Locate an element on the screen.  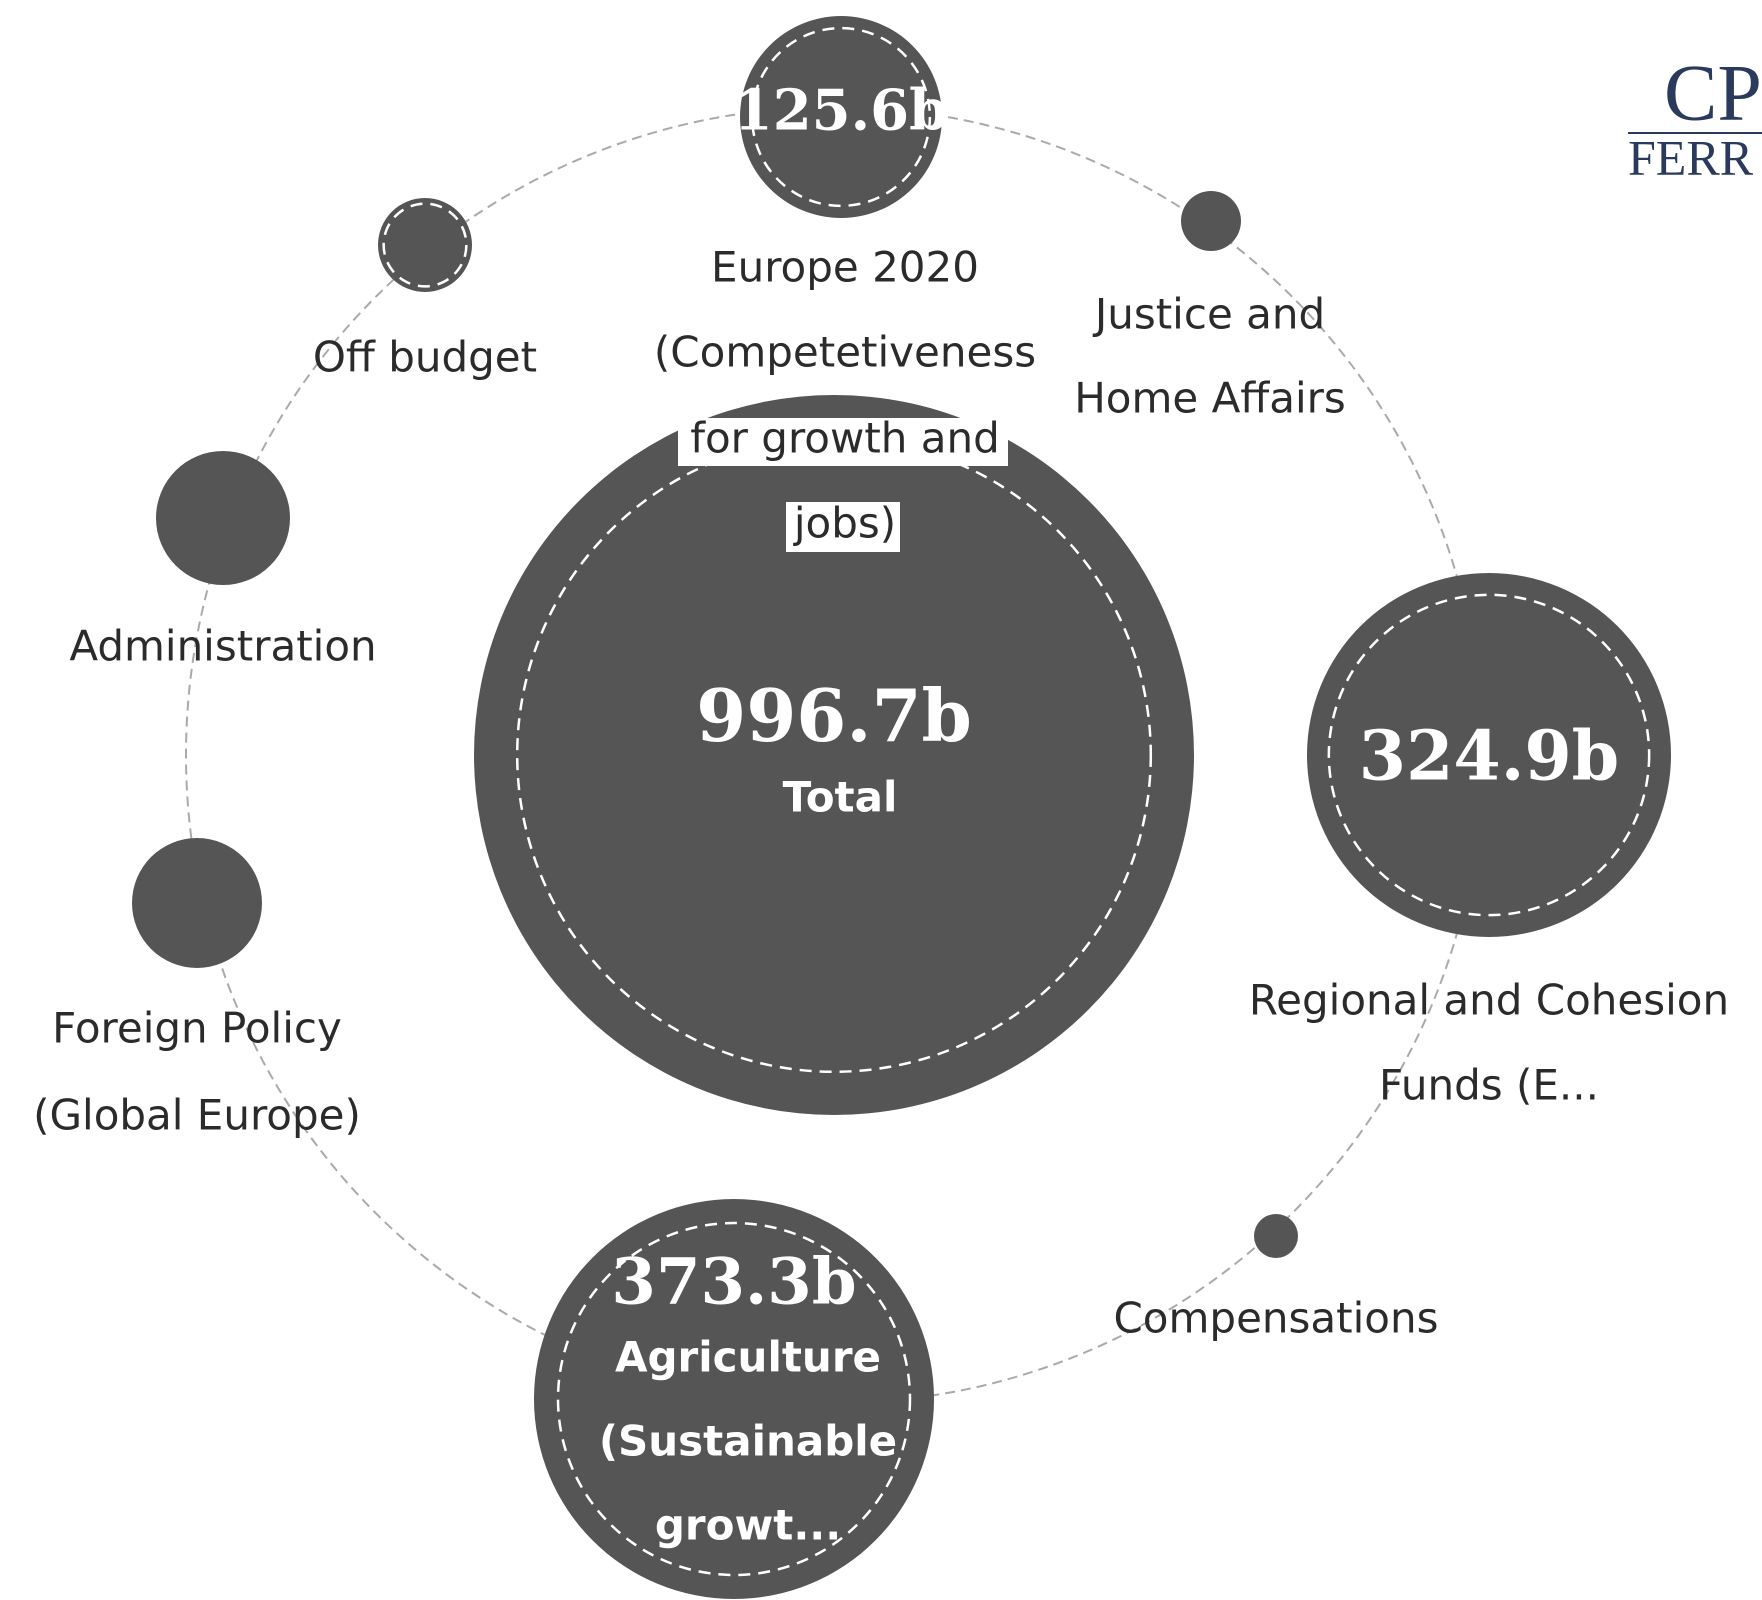
logo-top: CP is located at coordinates (1713, 93).